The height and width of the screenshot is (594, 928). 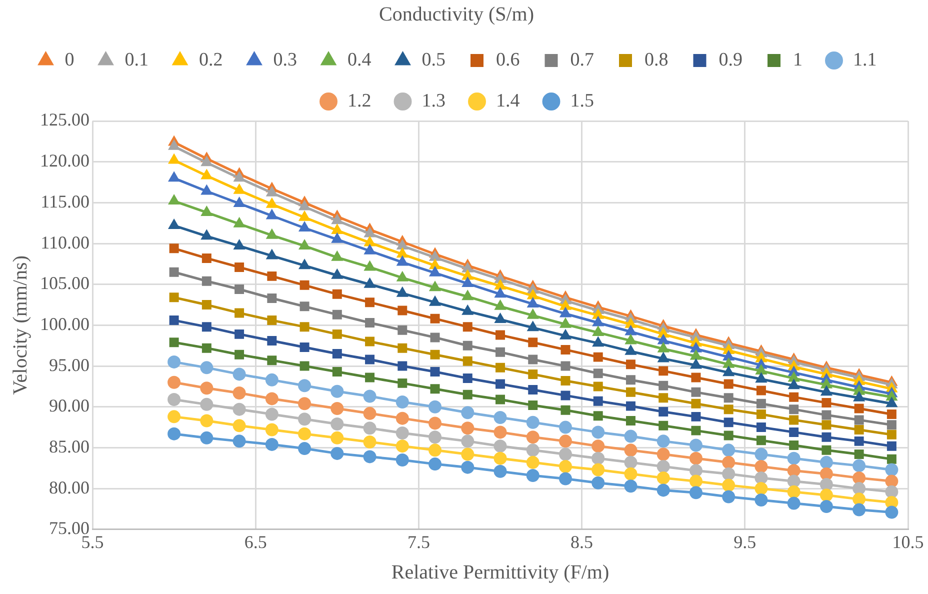 What do you see at coordinates (136, 59) in the screenshot?
I see `legend-label: 0.1` at bounding box center [136, 59].